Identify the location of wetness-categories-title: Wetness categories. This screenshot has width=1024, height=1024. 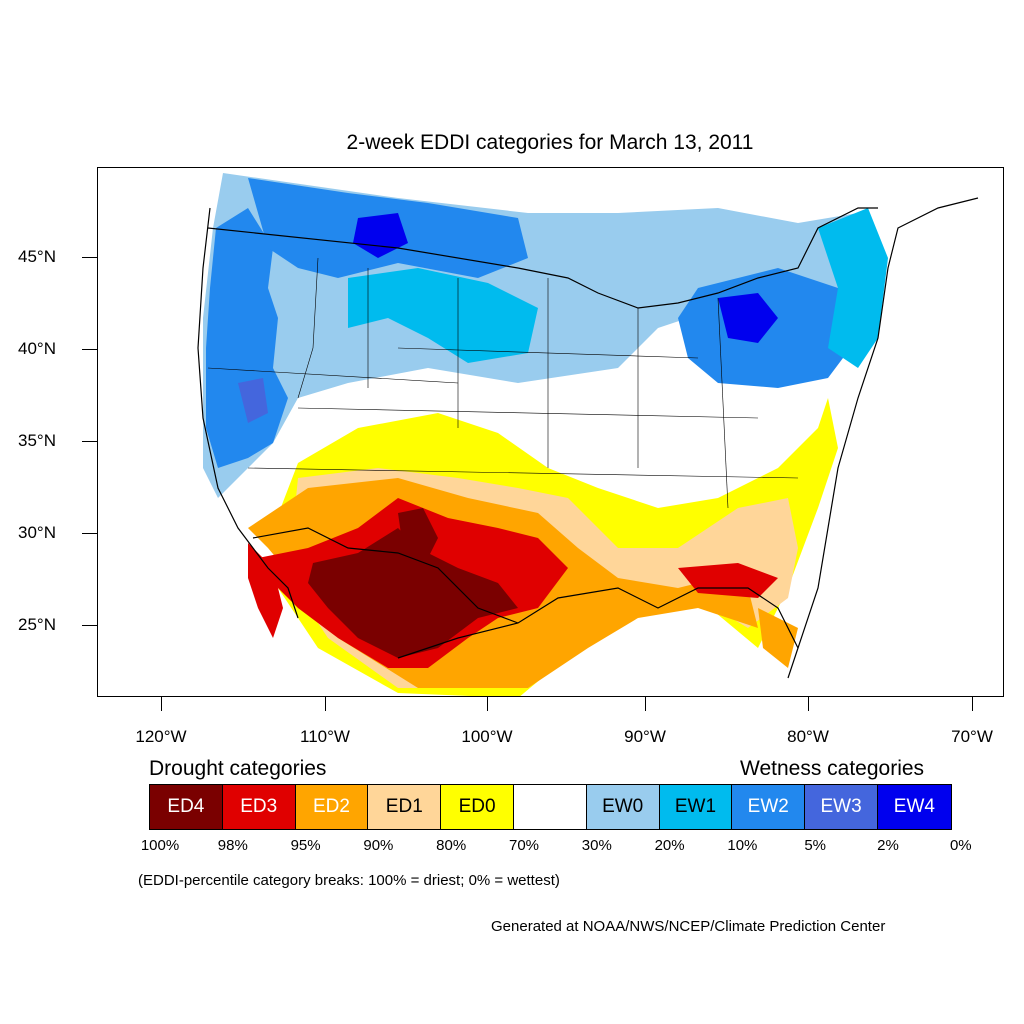
(832, 768).